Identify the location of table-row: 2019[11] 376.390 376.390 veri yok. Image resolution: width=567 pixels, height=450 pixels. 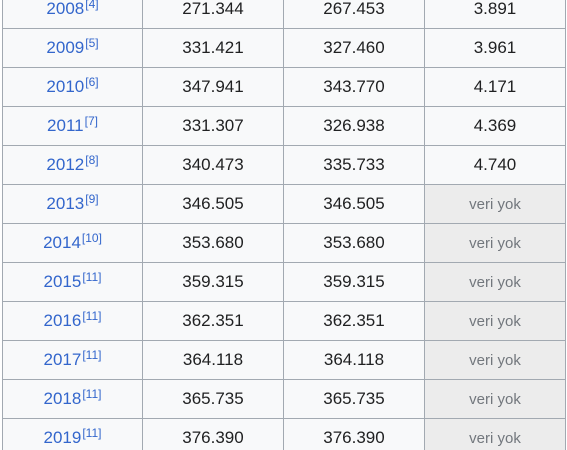
(284, 434).